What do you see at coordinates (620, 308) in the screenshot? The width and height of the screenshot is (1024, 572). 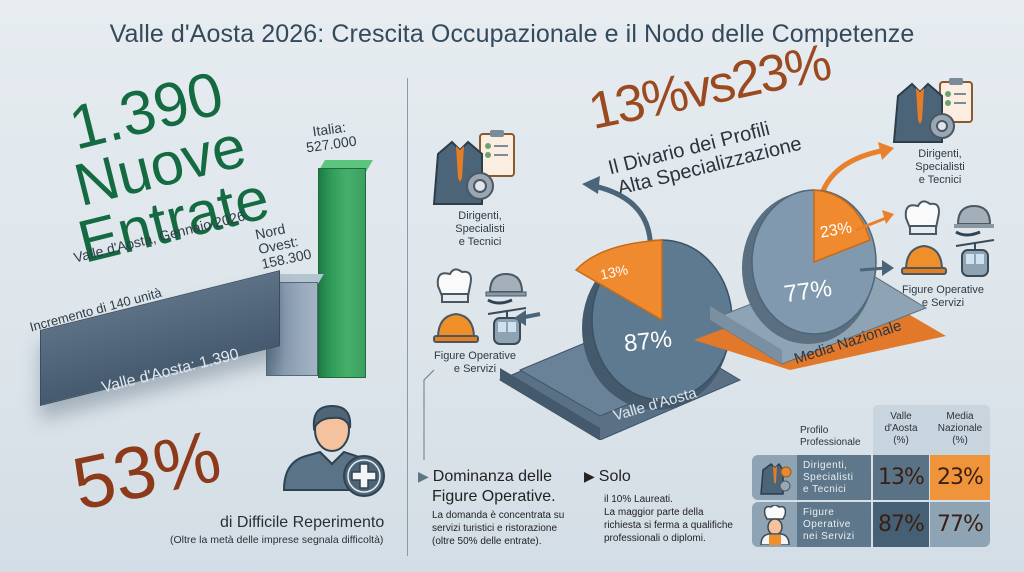 I see `pie-chart-valle-daosta` at bounding box center [620, 308].